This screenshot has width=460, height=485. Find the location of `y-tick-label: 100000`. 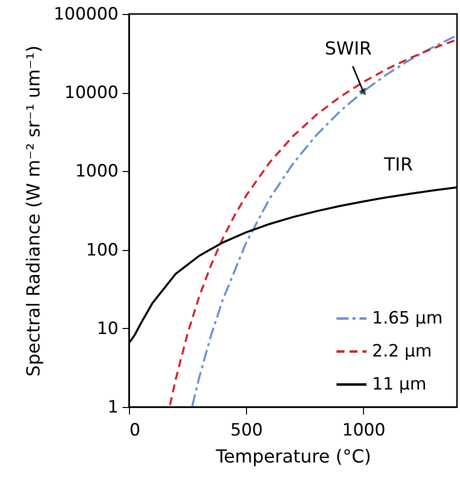

y-tick-label: 100000 is located at coordinates (86, 14).